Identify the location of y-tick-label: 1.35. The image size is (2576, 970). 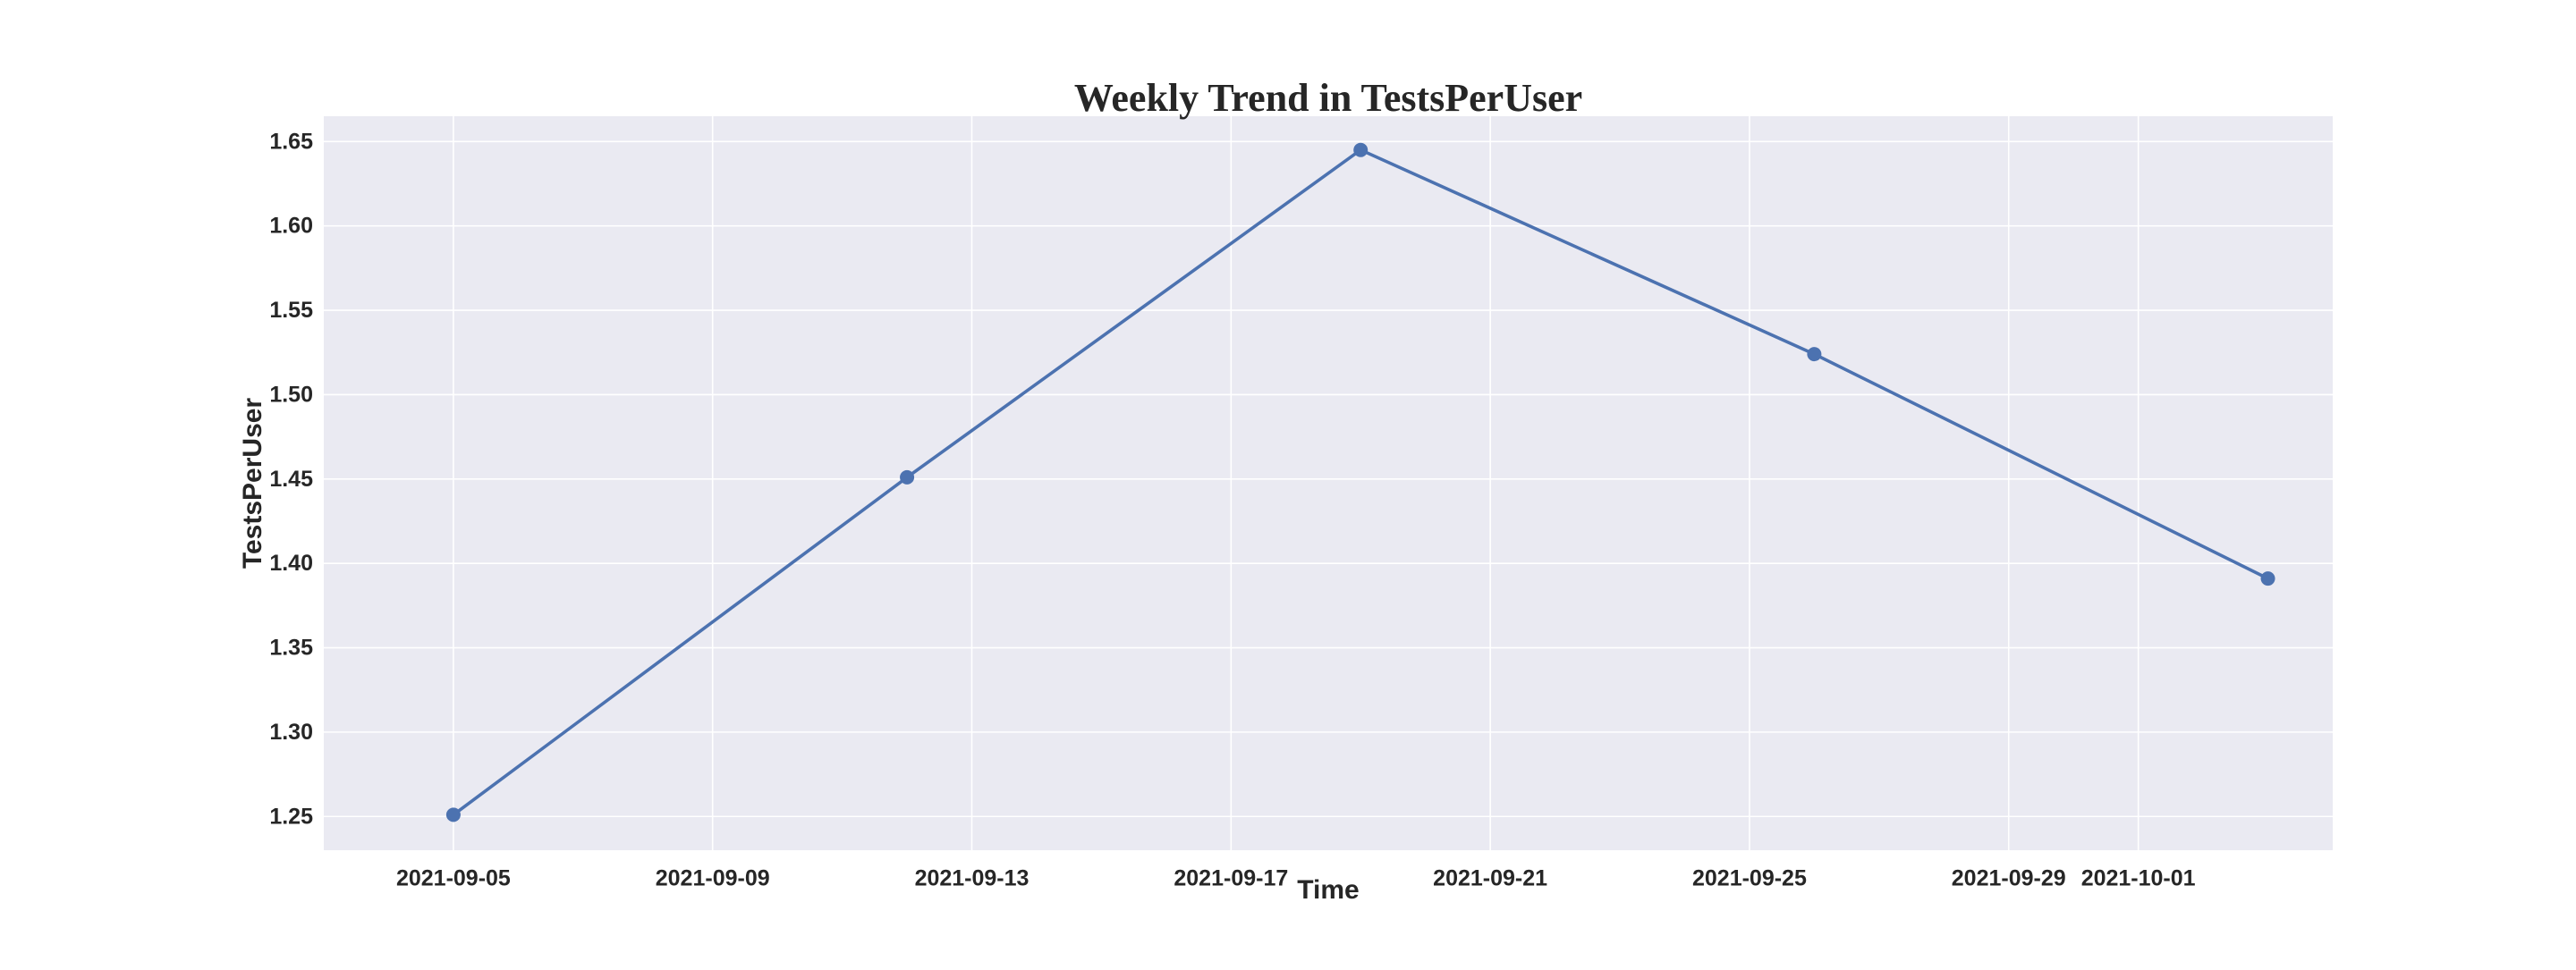
(291, 648).